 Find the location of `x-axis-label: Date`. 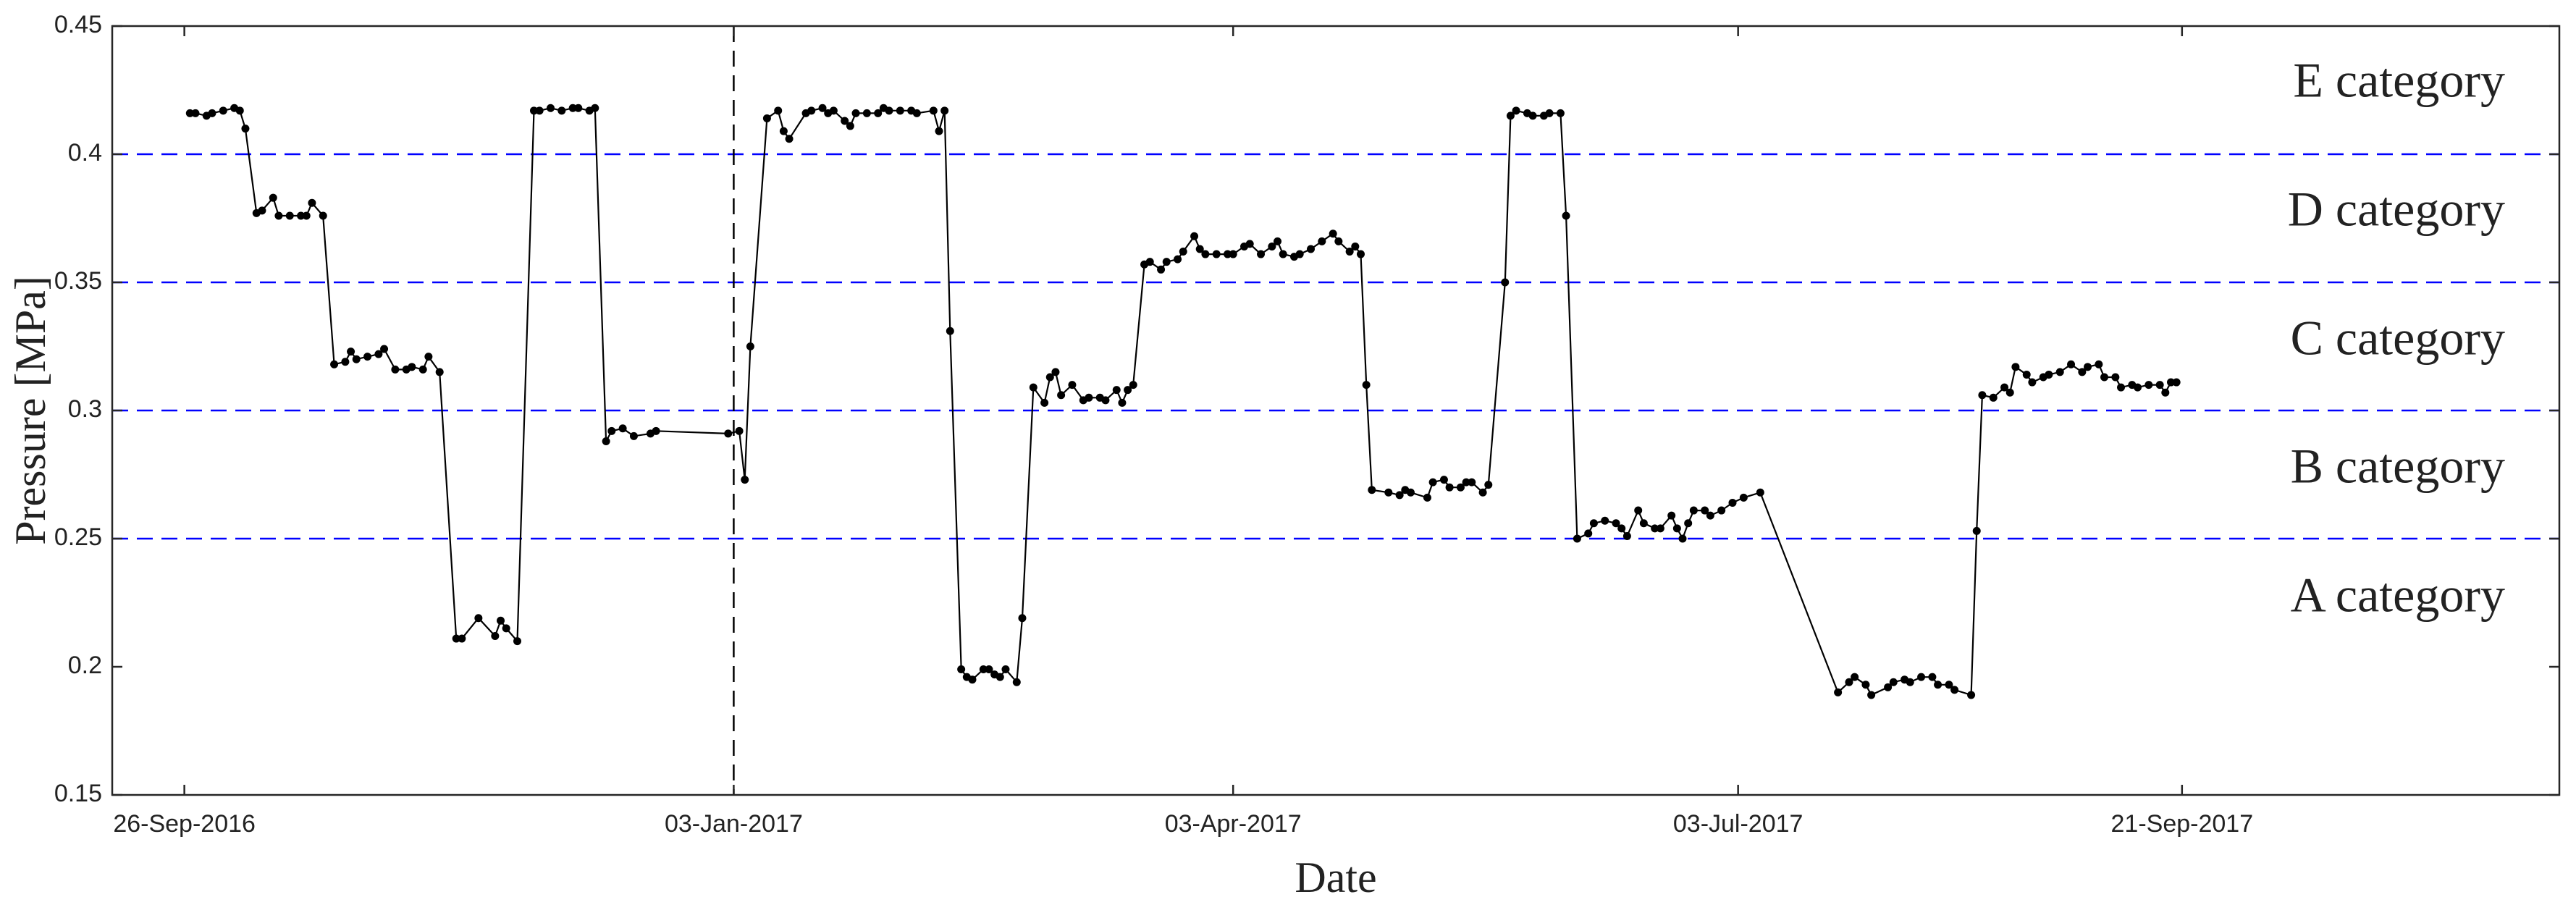

x-axis-label: Date is located at coordinates (1335, 877).